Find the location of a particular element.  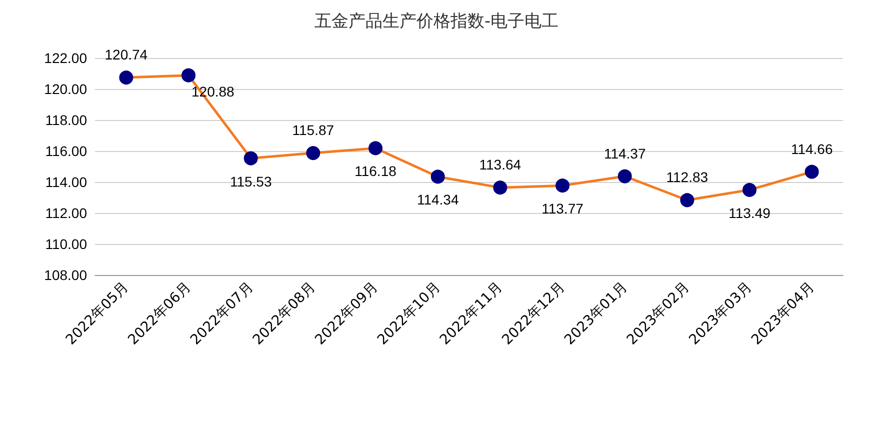

data-label: 112.83 is located at coordinates (687, 177).